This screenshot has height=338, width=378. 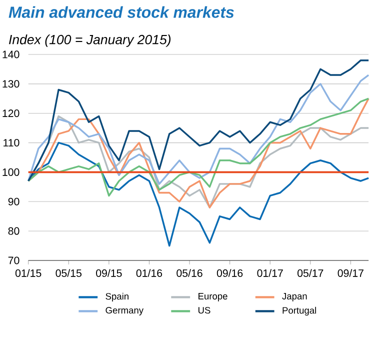 I want to click on x-tick-label: 09/15, so click(x=109, y=273).